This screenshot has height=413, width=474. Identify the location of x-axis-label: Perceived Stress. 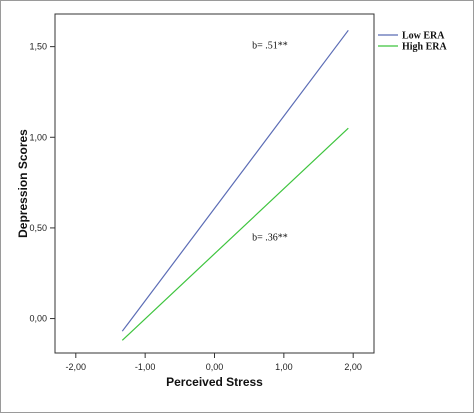
(214, 382).